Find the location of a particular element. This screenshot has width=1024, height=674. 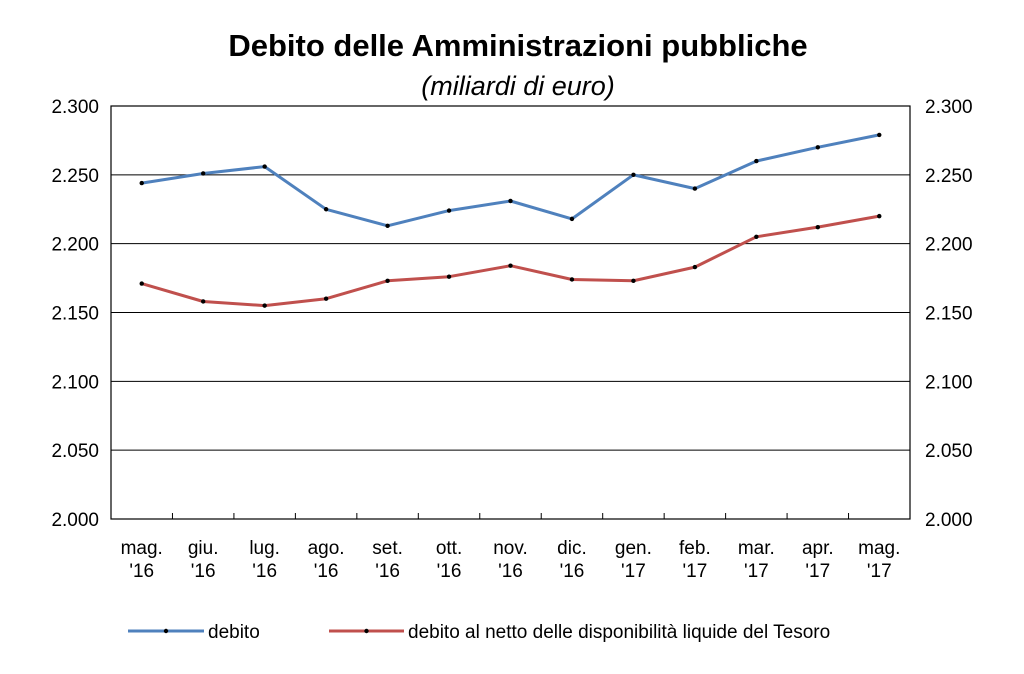

y-tick-label-left: 2.050 is located at coordinates (75, 451).